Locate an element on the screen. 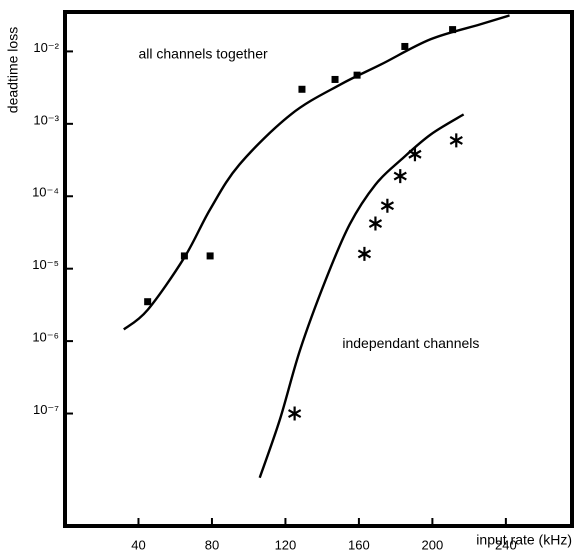  y-tick-label: 10⁻⁵ is located at coordinates (45, 264).